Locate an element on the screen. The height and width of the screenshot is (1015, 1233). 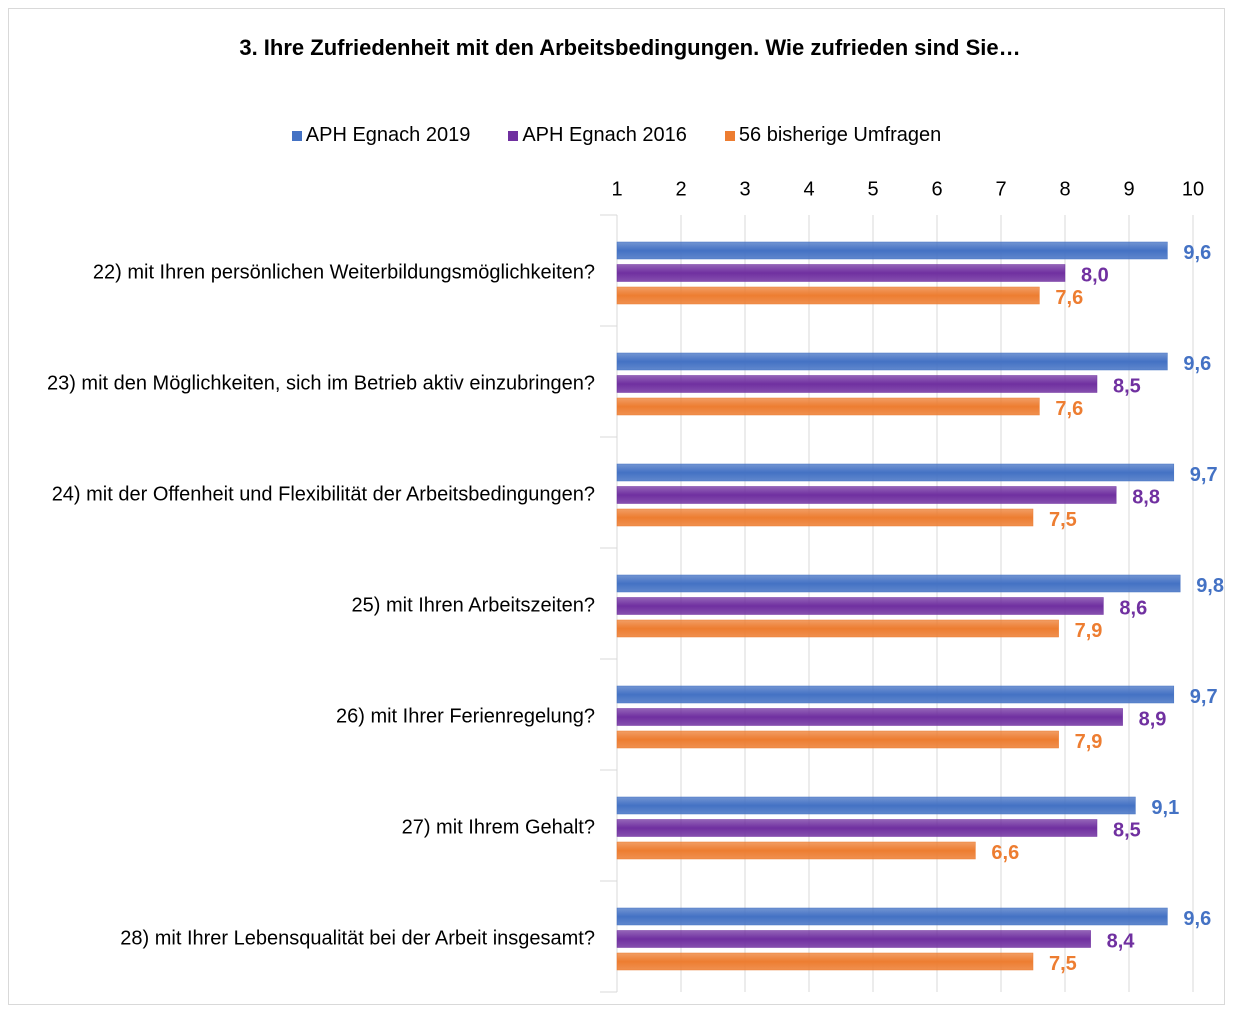
legend-item: 56 bisherige Umfragen is located at coordinates (833, 135).